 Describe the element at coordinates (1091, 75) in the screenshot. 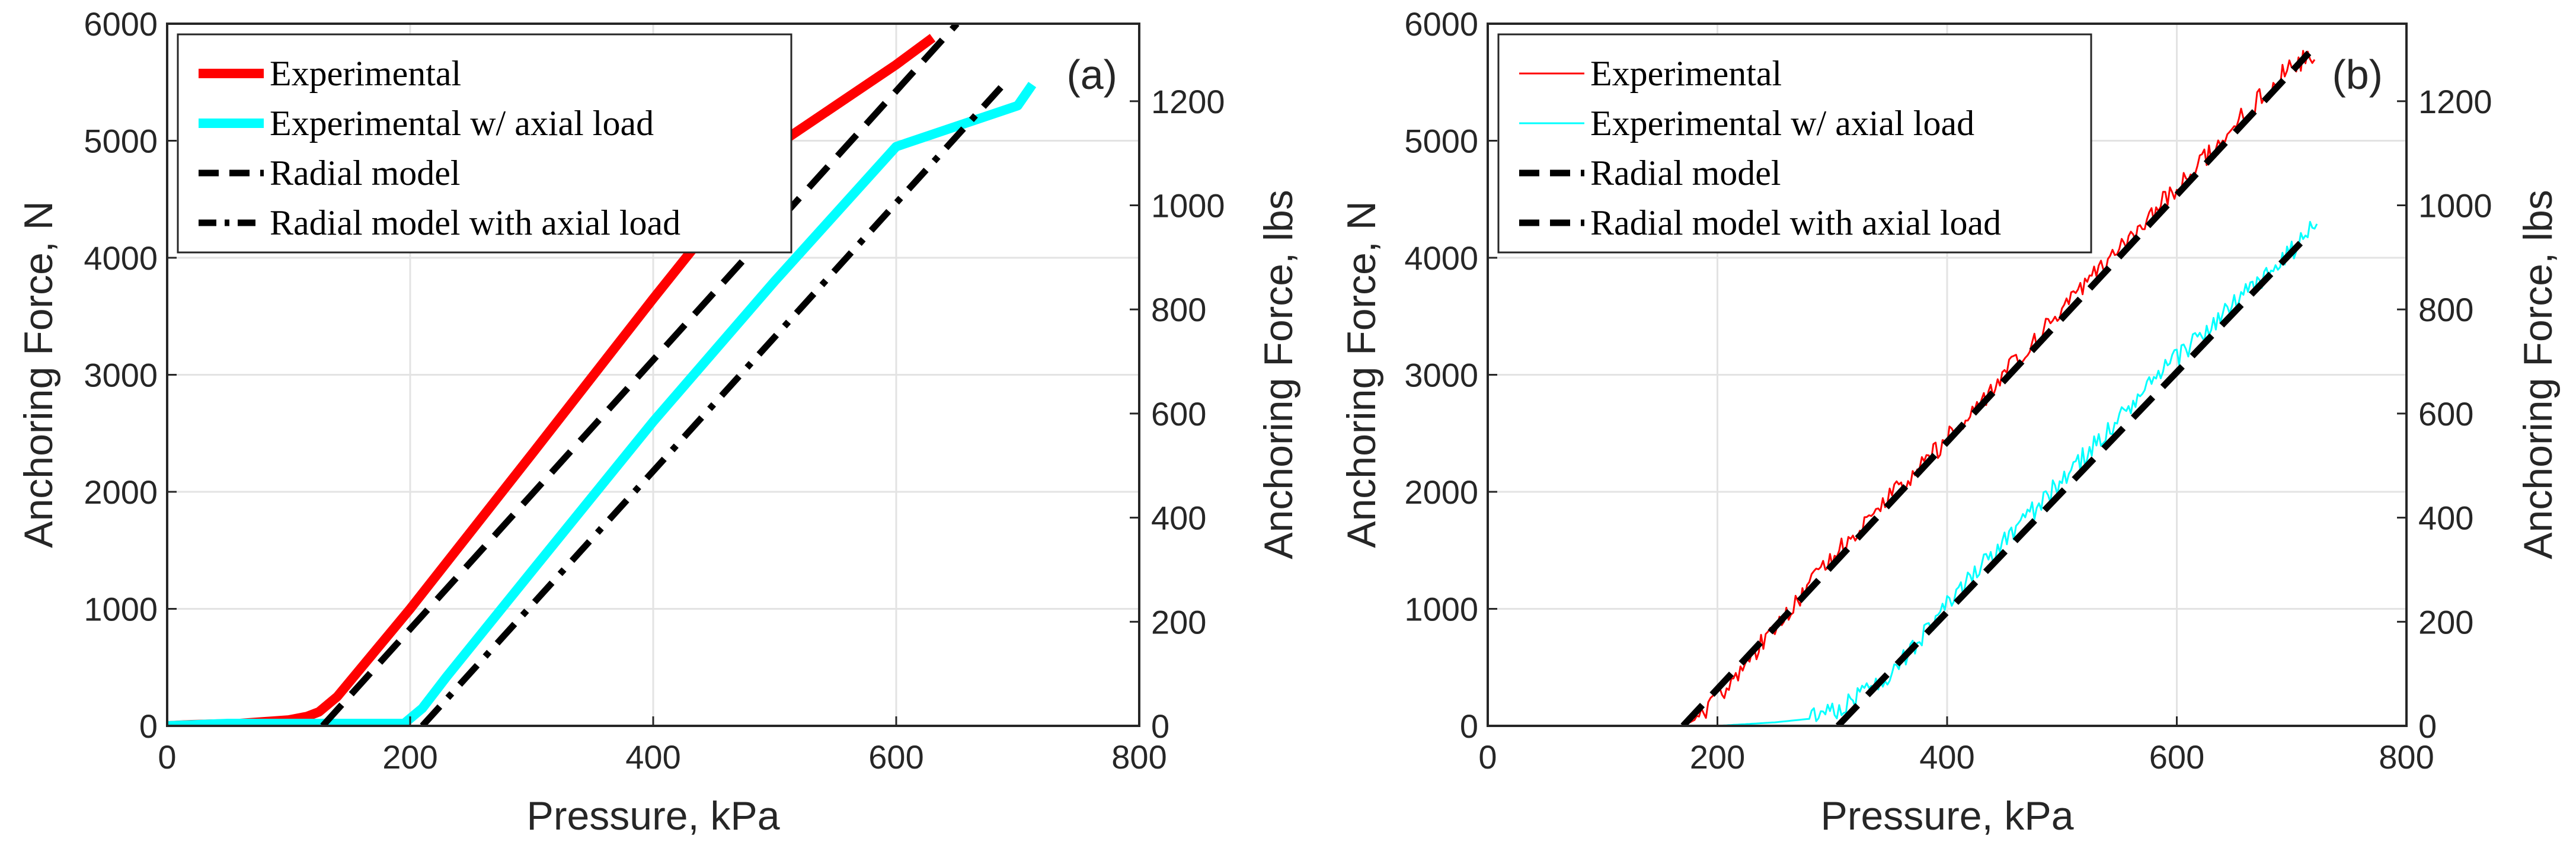

I see `panel-label: (a)` at that location.